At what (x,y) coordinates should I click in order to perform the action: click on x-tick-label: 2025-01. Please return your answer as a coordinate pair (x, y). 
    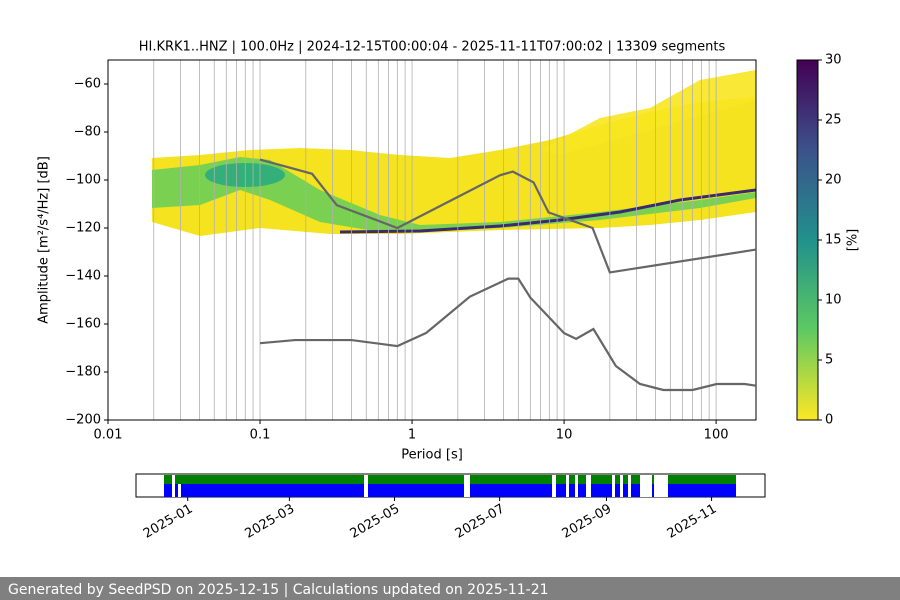
    Looking at the image, I should click on (168, 522).